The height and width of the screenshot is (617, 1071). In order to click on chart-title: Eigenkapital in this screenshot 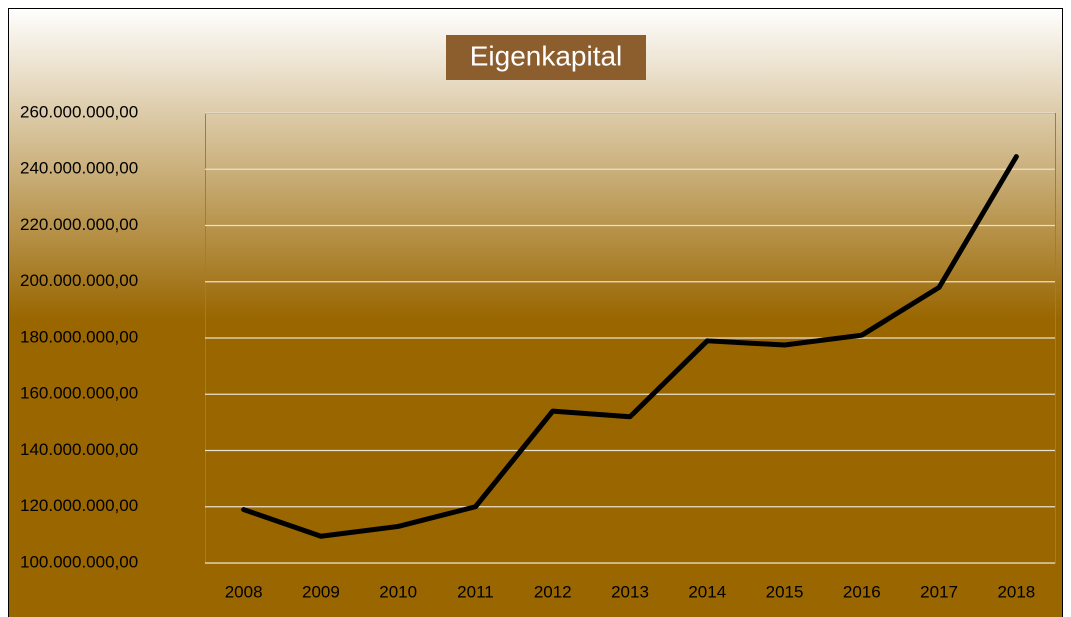, I will do `click(546, 55)`.